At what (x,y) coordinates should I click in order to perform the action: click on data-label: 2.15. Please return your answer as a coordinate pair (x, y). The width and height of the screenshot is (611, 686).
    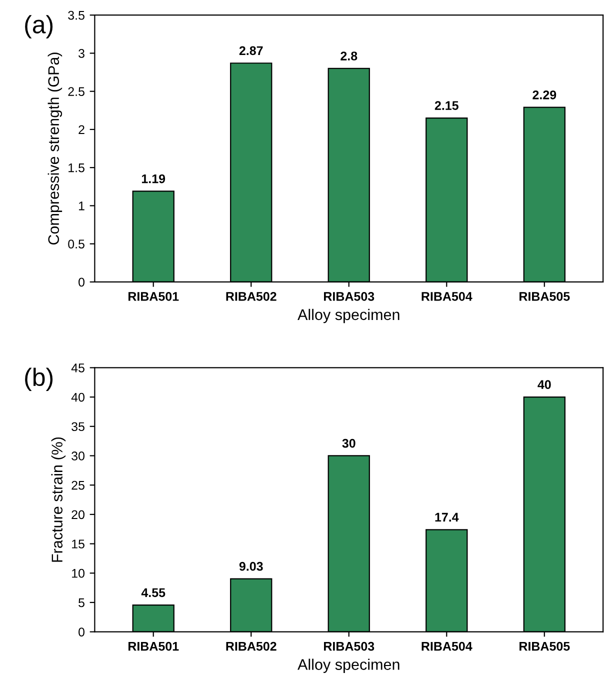
    Looking at the image, I should click on (446, 105).